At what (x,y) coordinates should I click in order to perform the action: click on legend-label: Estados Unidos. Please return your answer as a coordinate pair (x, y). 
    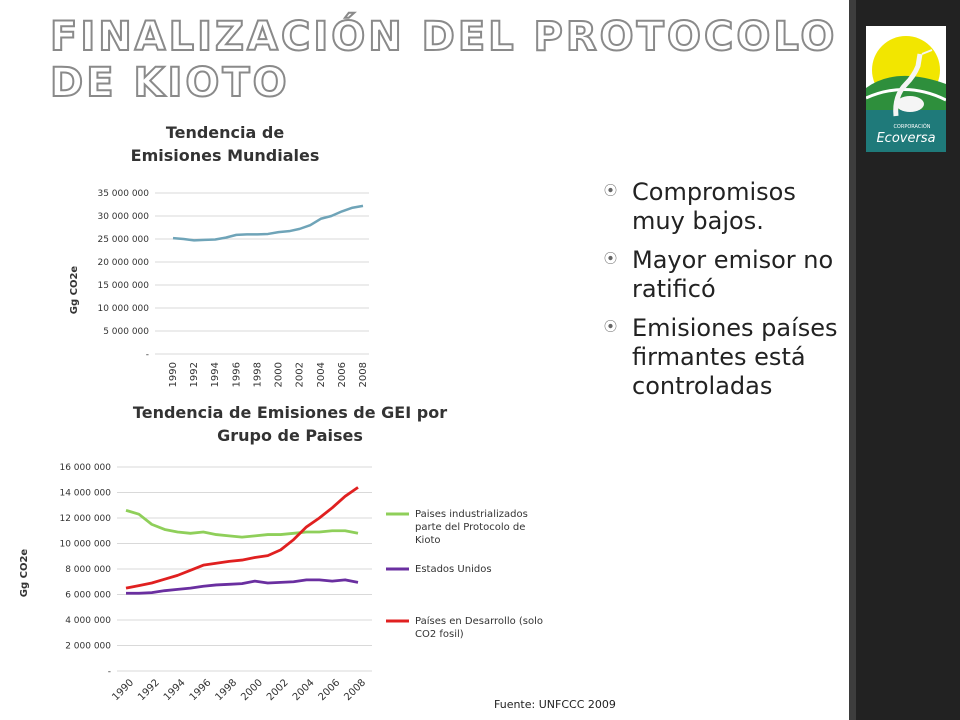
    Looking at the image, I should click on (453, 569).